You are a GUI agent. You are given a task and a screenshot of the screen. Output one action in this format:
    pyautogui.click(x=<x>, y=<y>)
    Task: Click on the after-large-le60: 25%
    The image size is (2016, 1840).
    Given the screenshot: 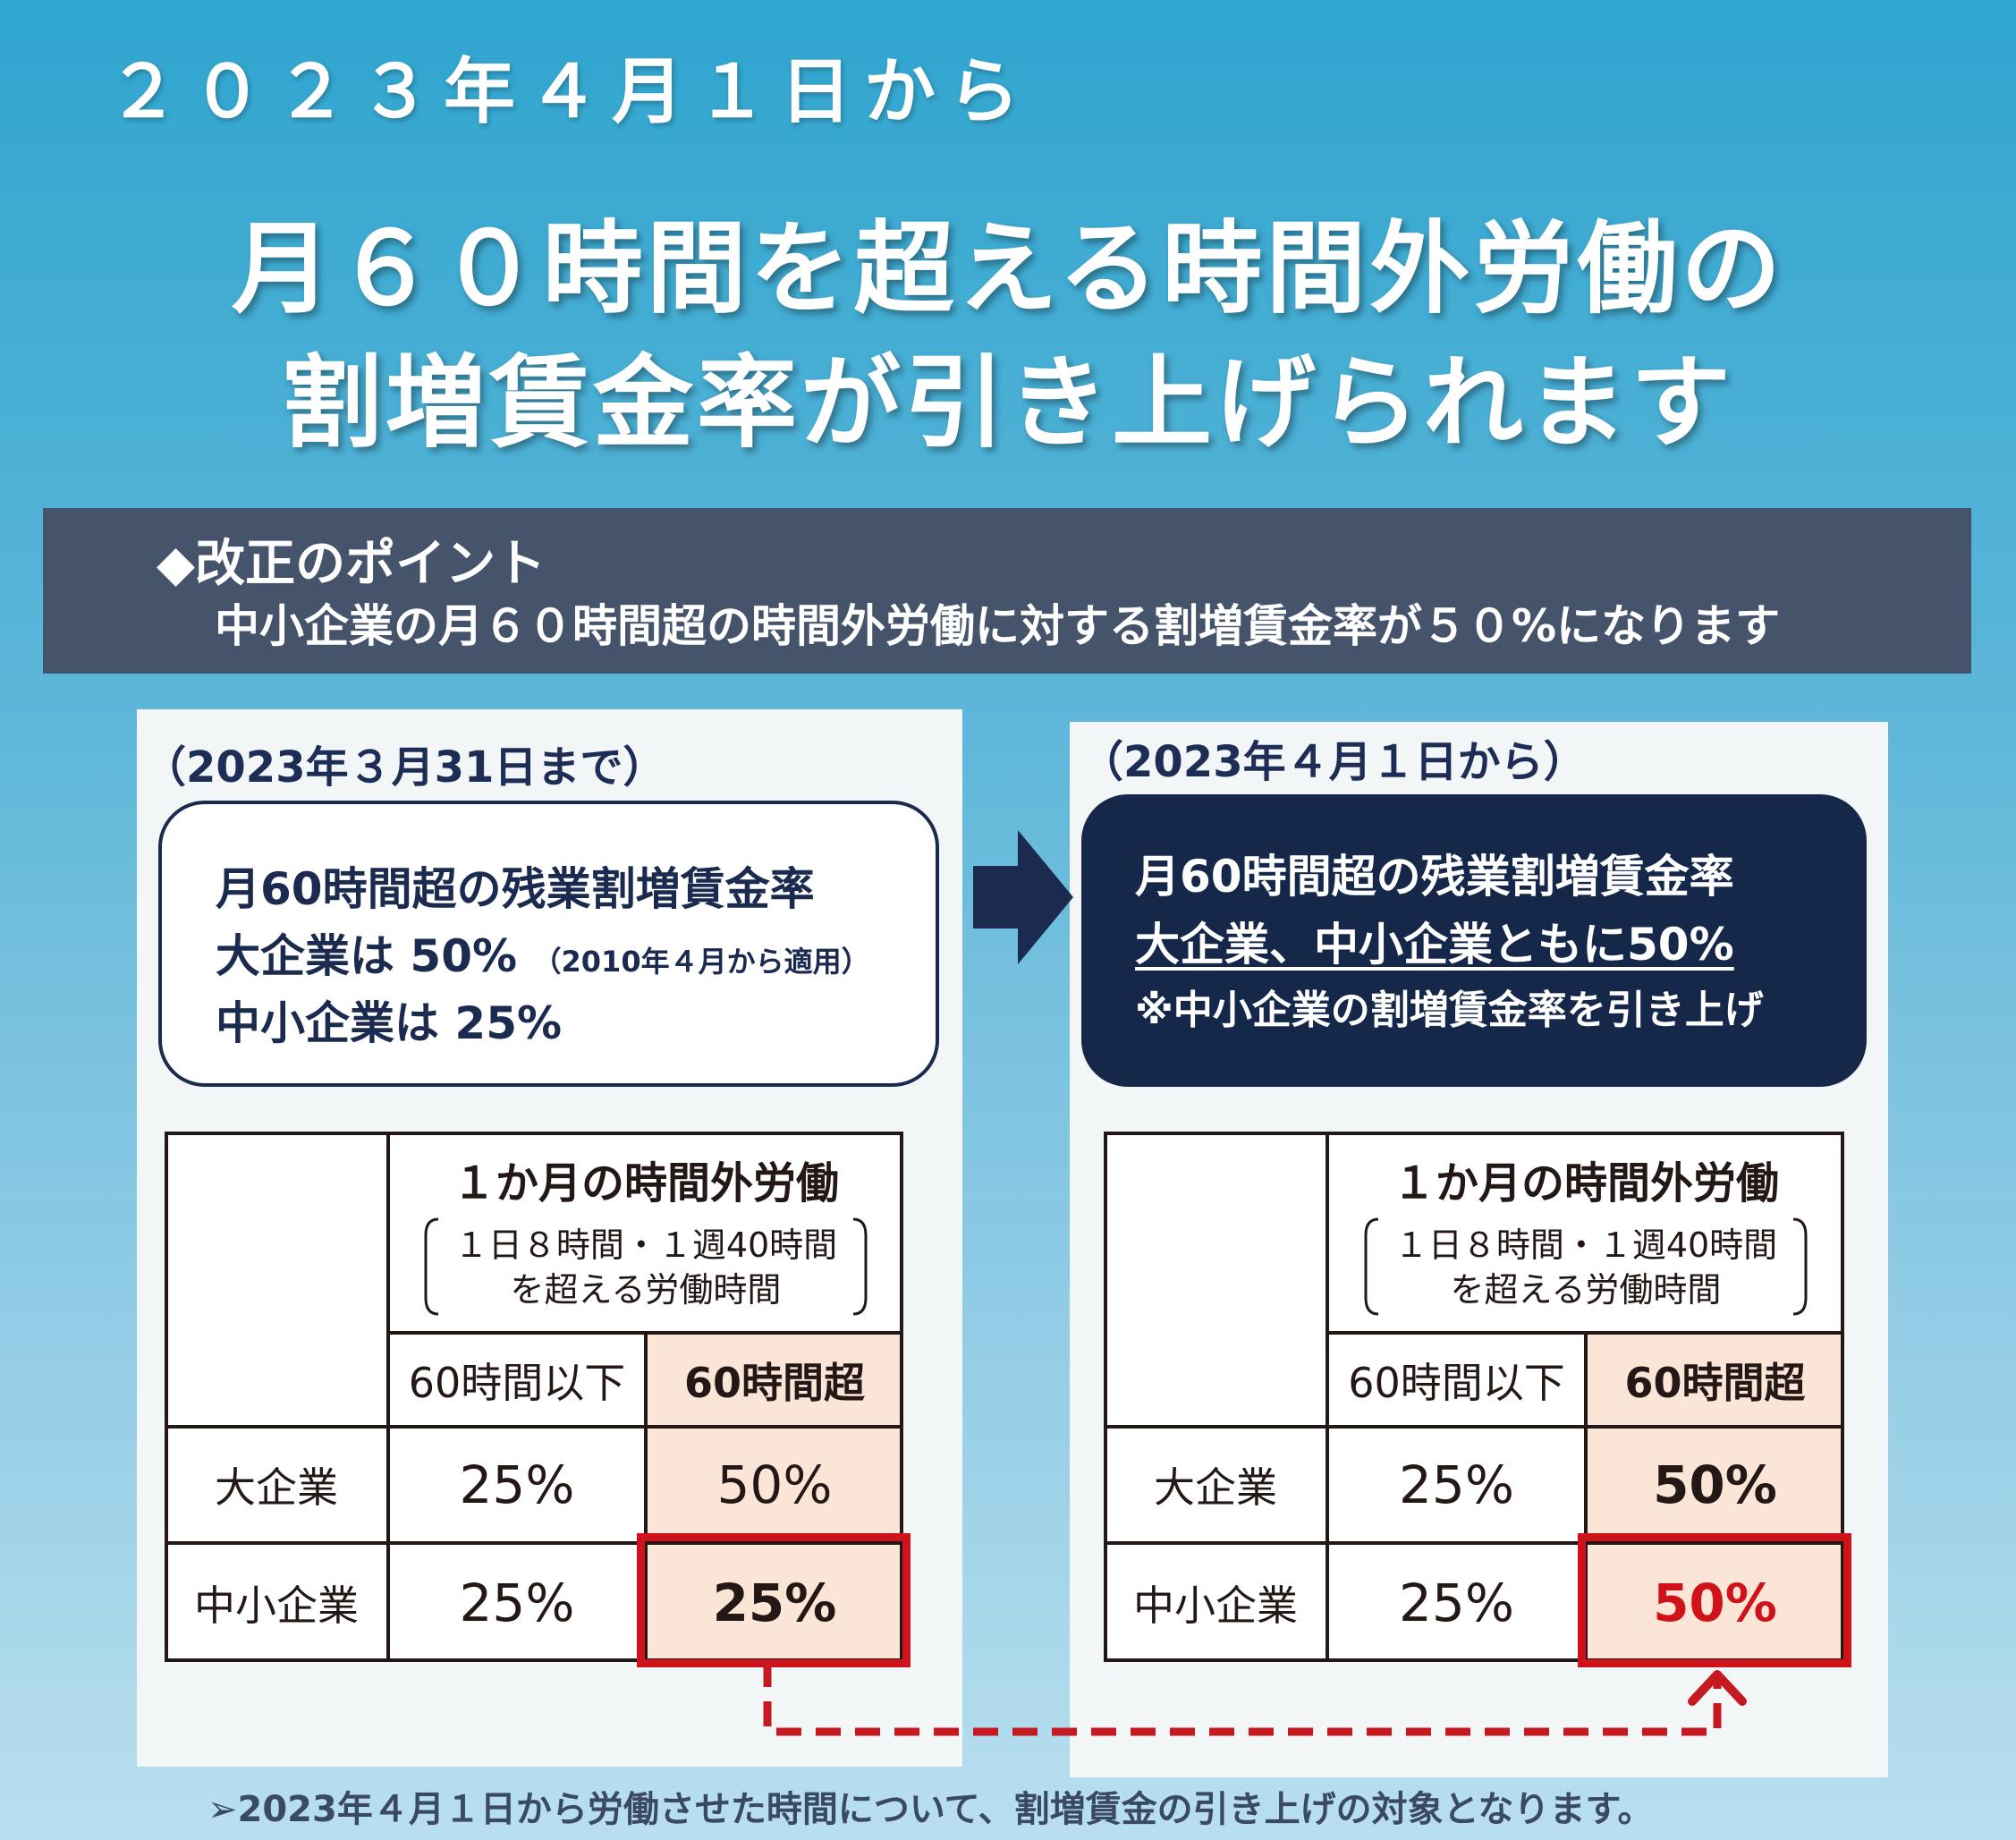 What is the action you would take?
    pyautogui.click(x=1456, y=1485)
    